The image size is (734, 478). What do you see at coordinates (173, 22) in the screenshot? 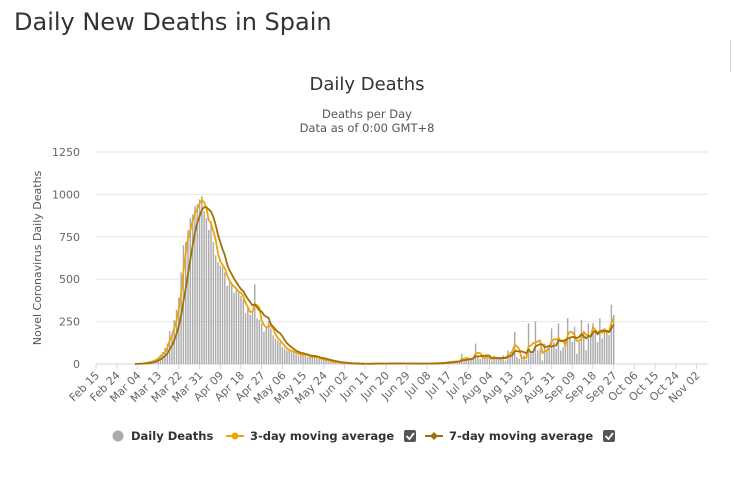
I see `page-title: Daily New Deaths in Spain` at bounding box center [173, 22].